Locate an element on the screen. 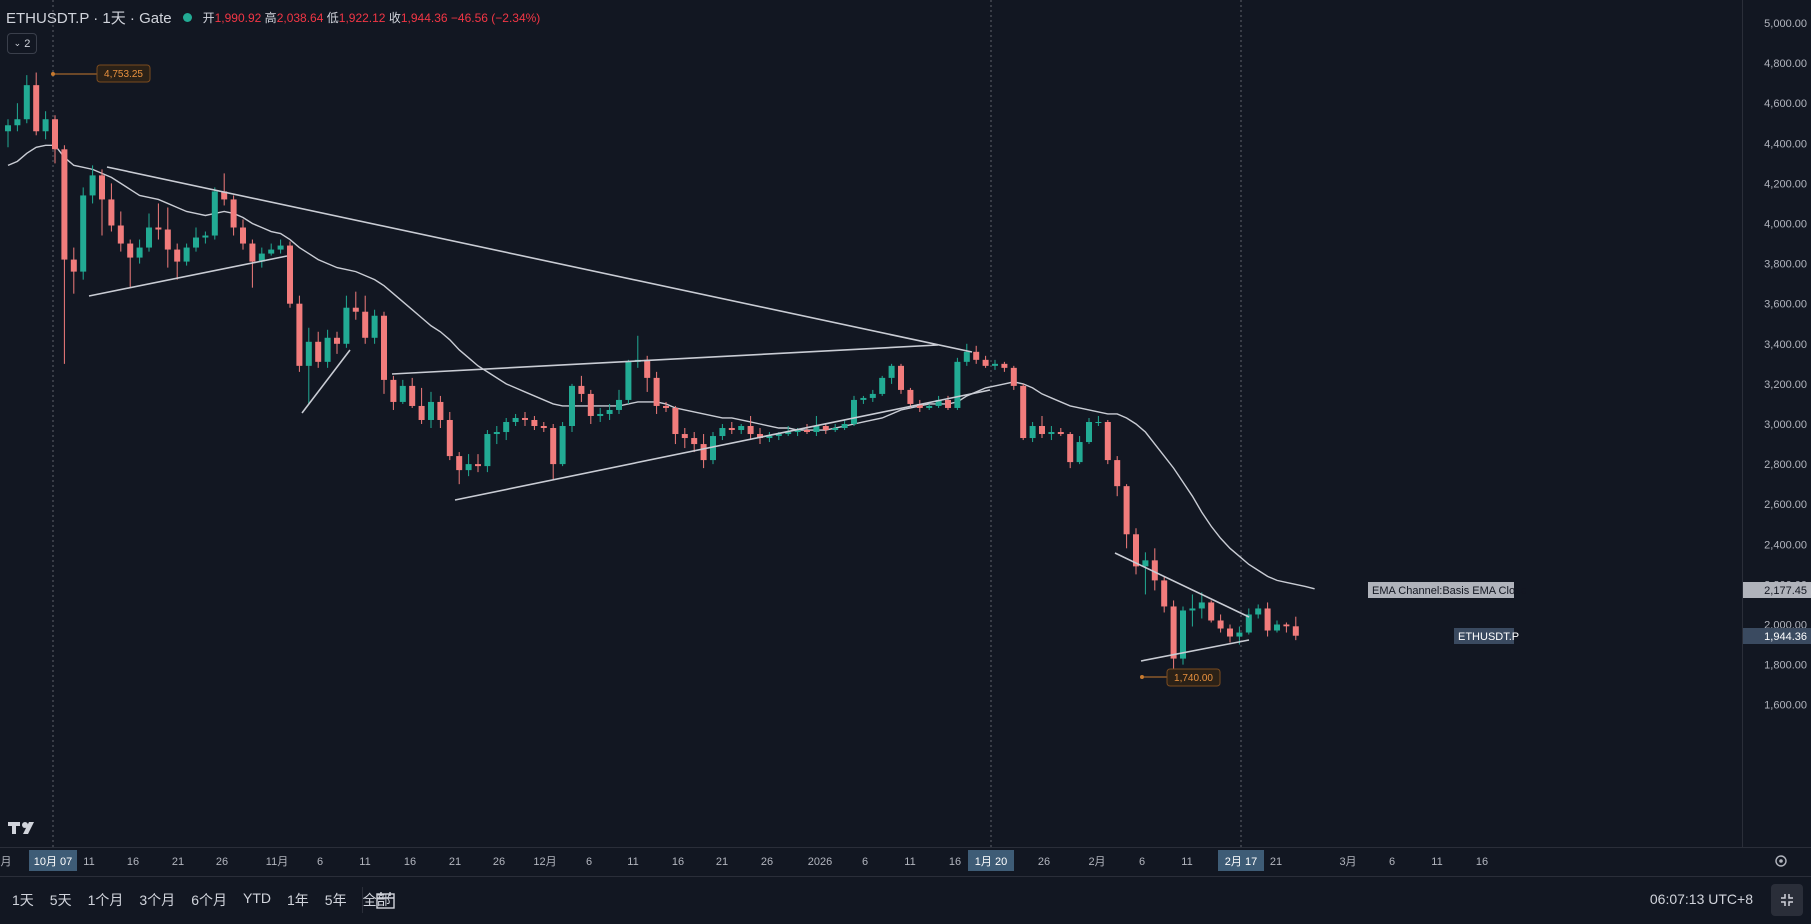 Image resolution: width=1811 pixels, height=924 pixels. last-price-value: 1,944.36 is located at coordinates (1785, 637).